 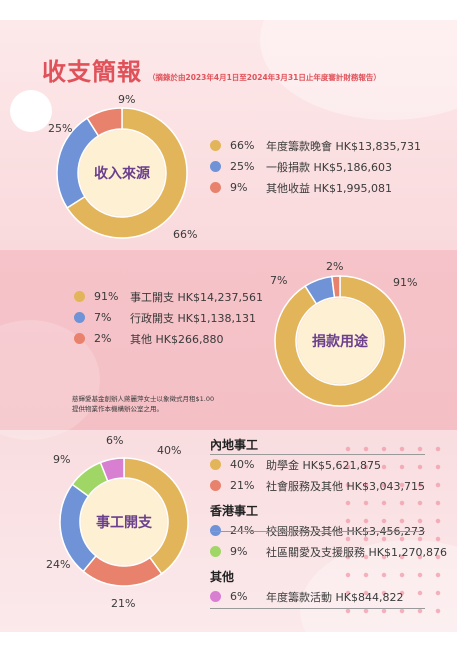 What do you see at coordinates (335, 266) in the screenshot?
I see `donation-pct-label-2: 2%` at bounding box center [335, 266].